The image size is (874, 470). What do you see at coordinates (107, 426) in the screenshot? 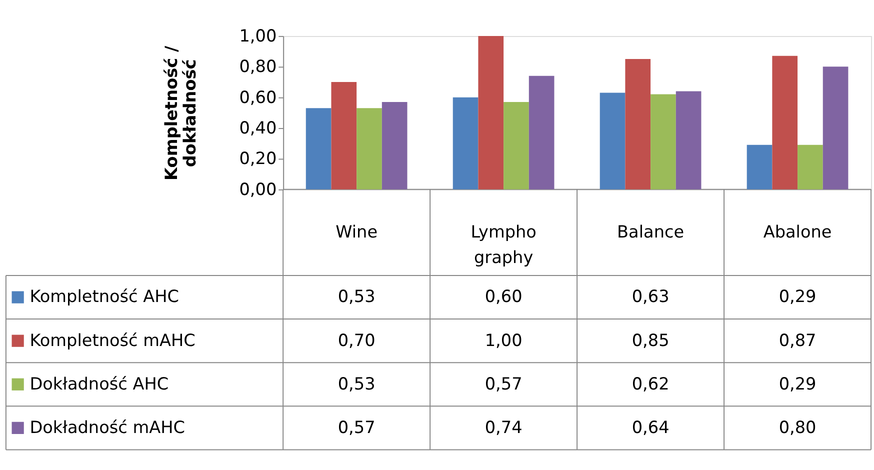
I see `legend-label: Dokładność mAHC` at bounding box center [107, 426].